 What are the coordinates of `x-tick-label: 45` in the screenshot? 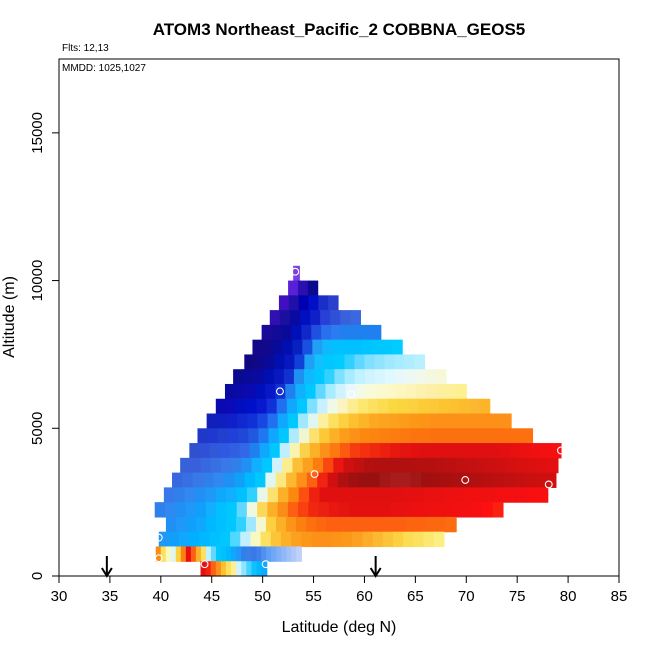 It's located at (211, 596).